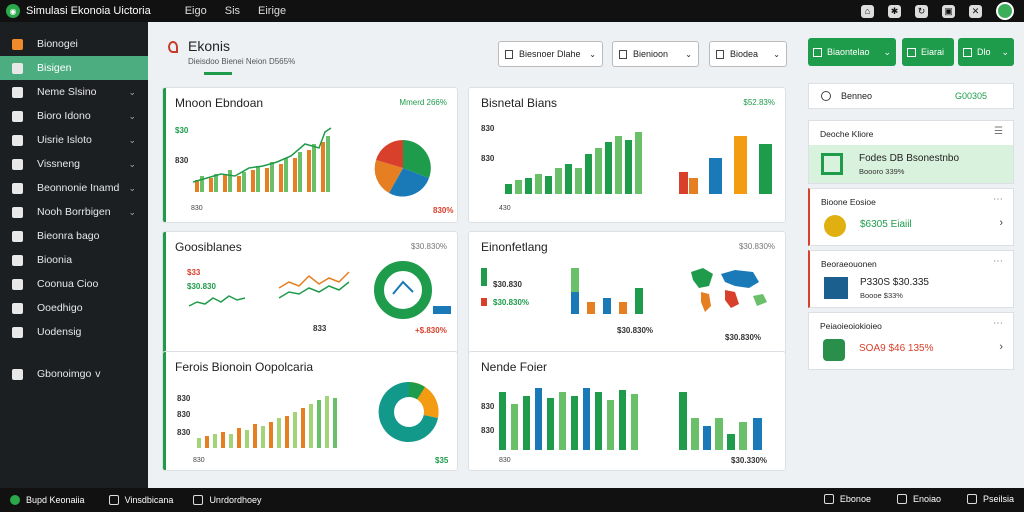 Image resolution: width=1024 pixels, height=512 pixels. I want to click on sidebar-footer-item: Gbonoimgo v, so click(74, 374).